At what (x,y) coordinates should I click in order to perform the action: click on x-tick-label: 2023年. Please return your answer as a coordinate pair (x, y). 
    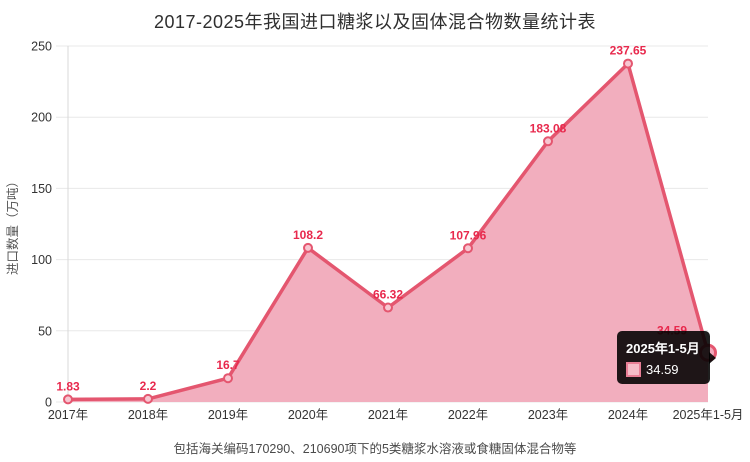
    Looking at the image, I should click on (548, 415).